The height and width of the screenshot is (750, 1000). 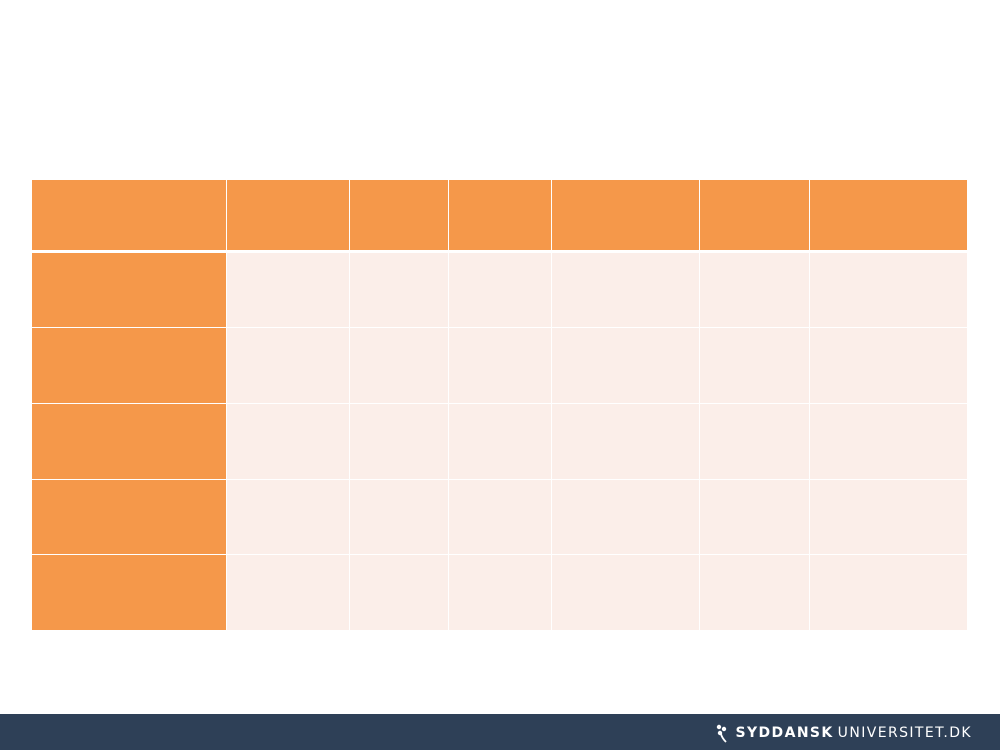 What do you see at coordinates (721, 733) in the screenshot?
I see `sdu-flower-icon` at bounding box center [721, 733].